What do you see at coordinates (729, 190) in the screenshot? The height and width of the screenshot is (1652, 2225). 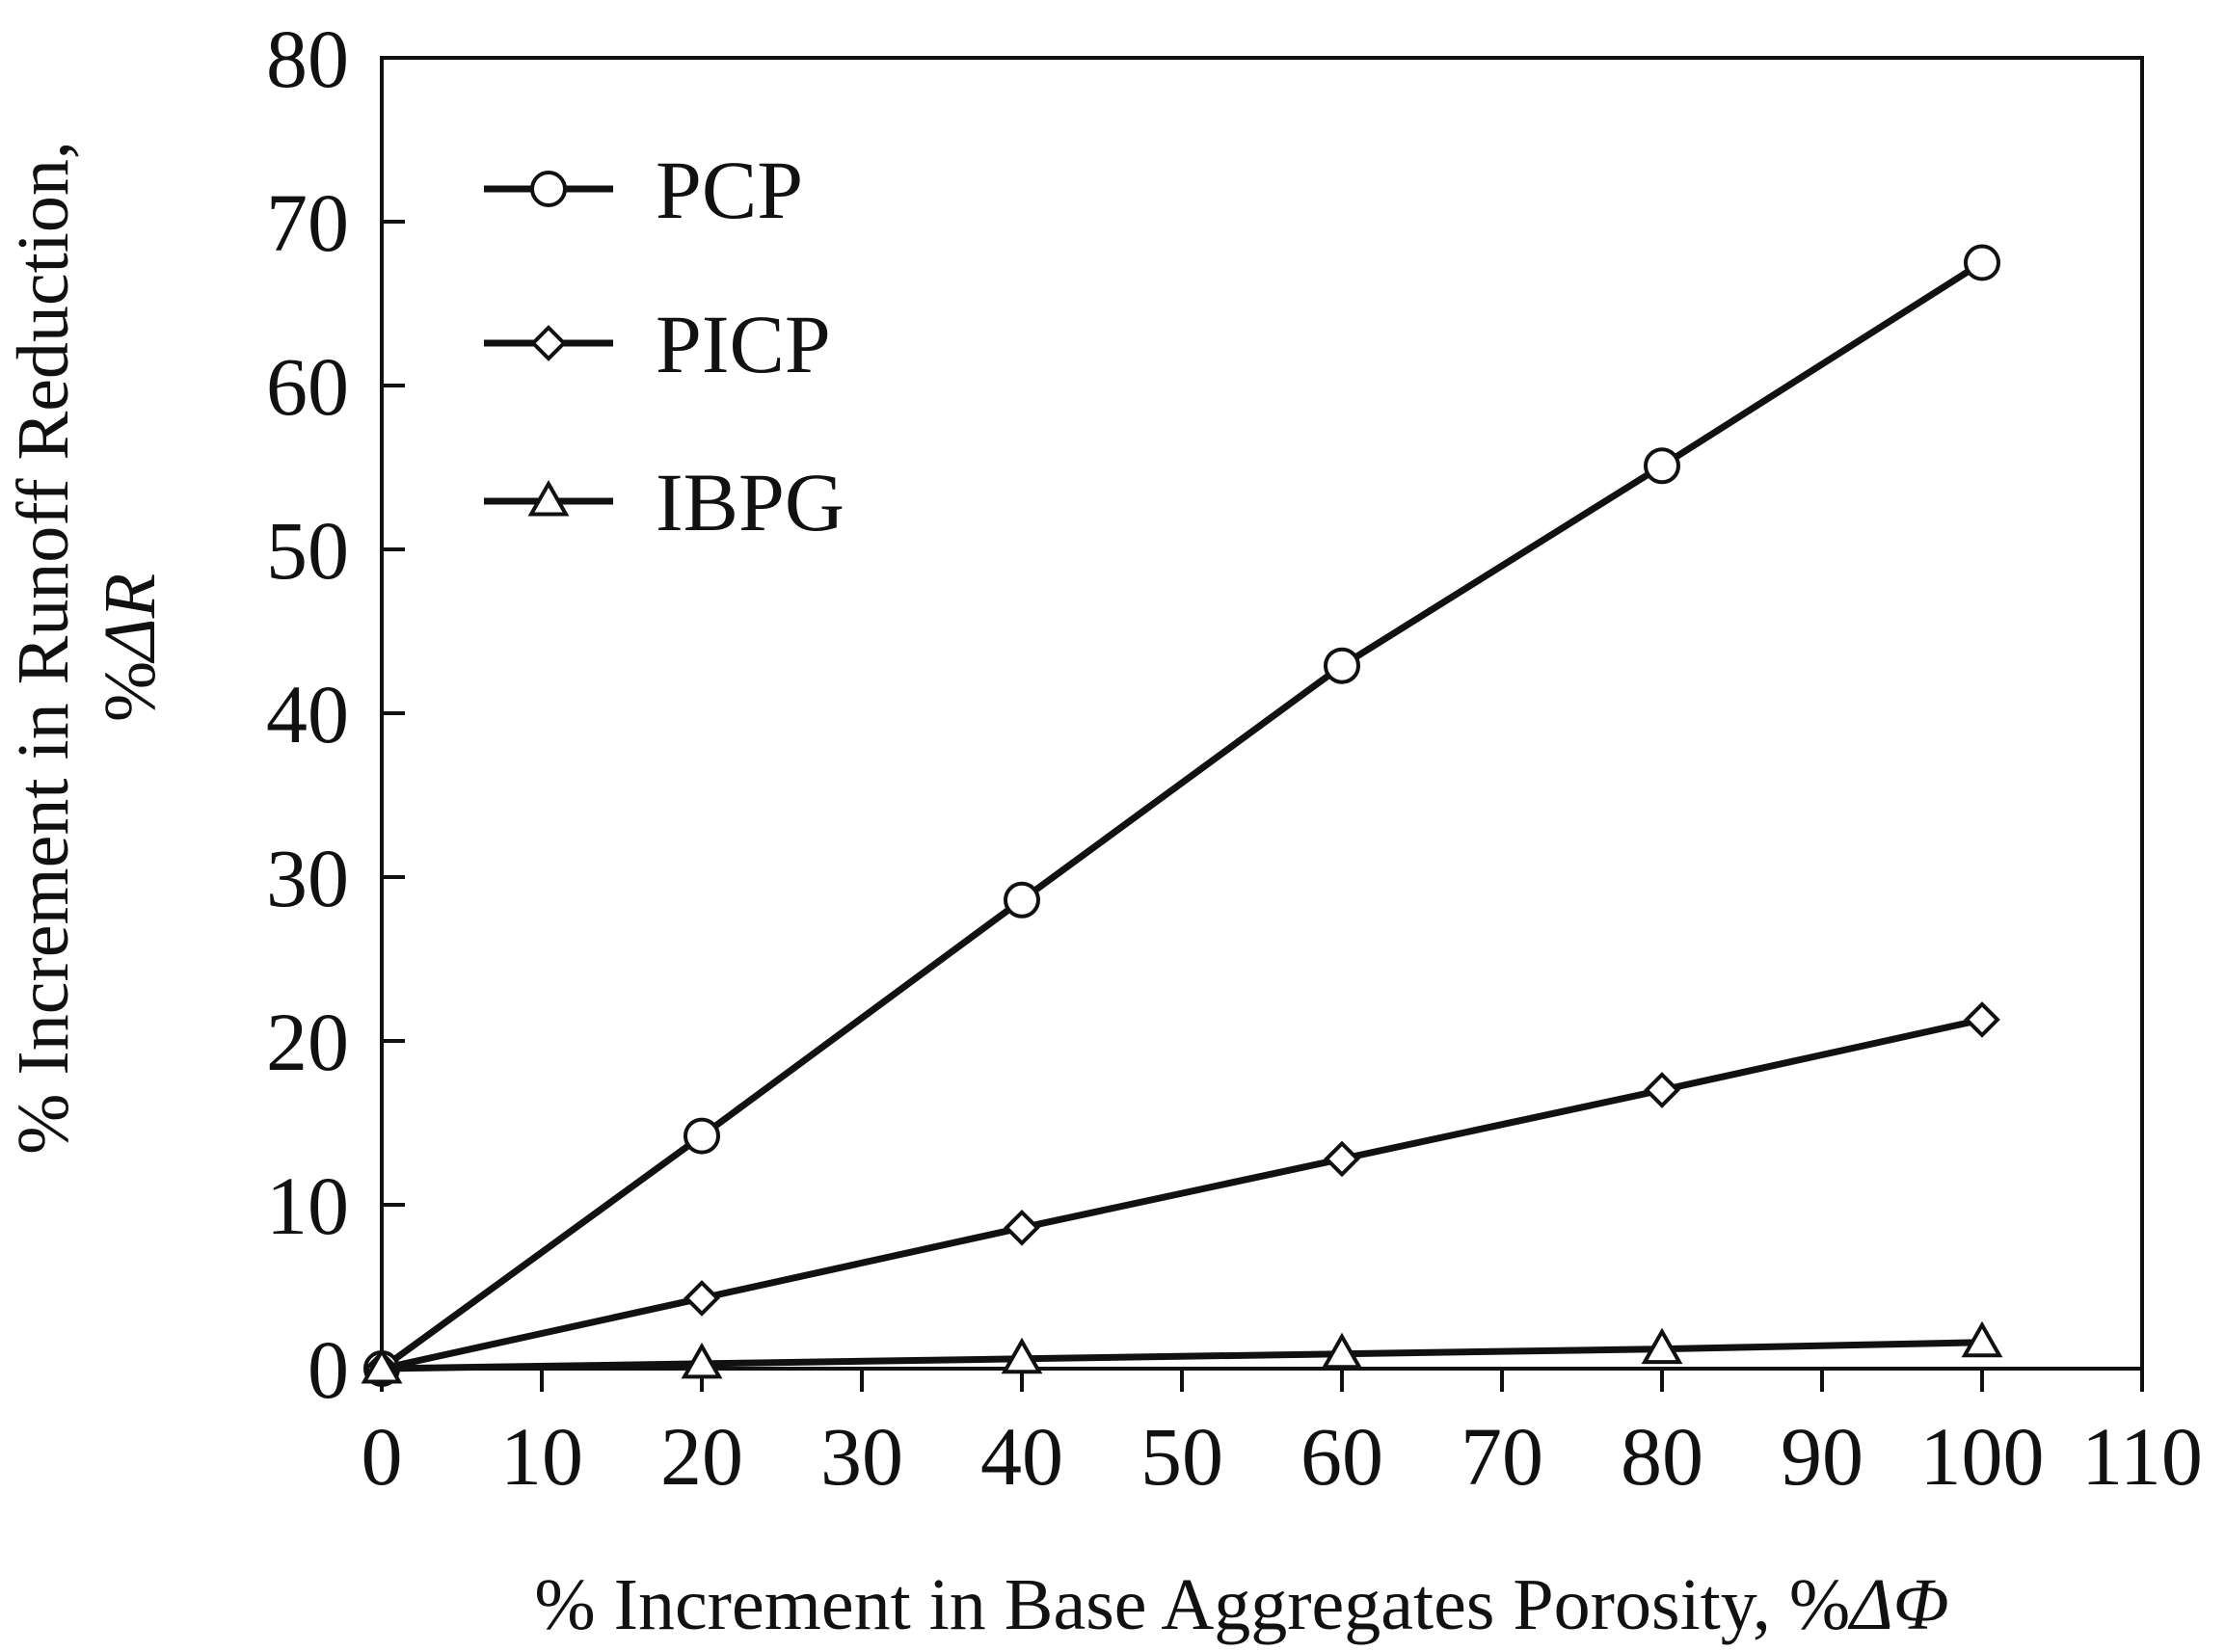 I see `legend-label: PCP` at bounding box center [729, 190].